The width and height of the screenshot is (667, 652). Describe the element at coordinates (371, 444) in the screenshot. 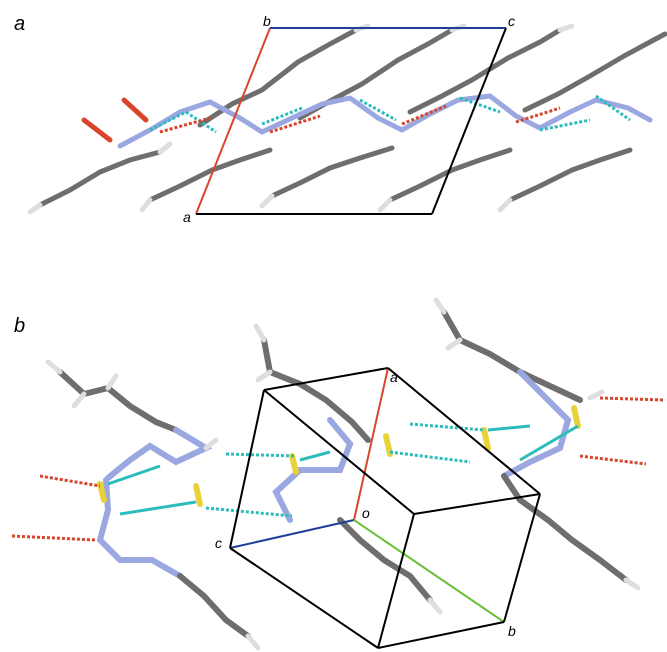

I see `panel-b-axis-a-edge` at that location.